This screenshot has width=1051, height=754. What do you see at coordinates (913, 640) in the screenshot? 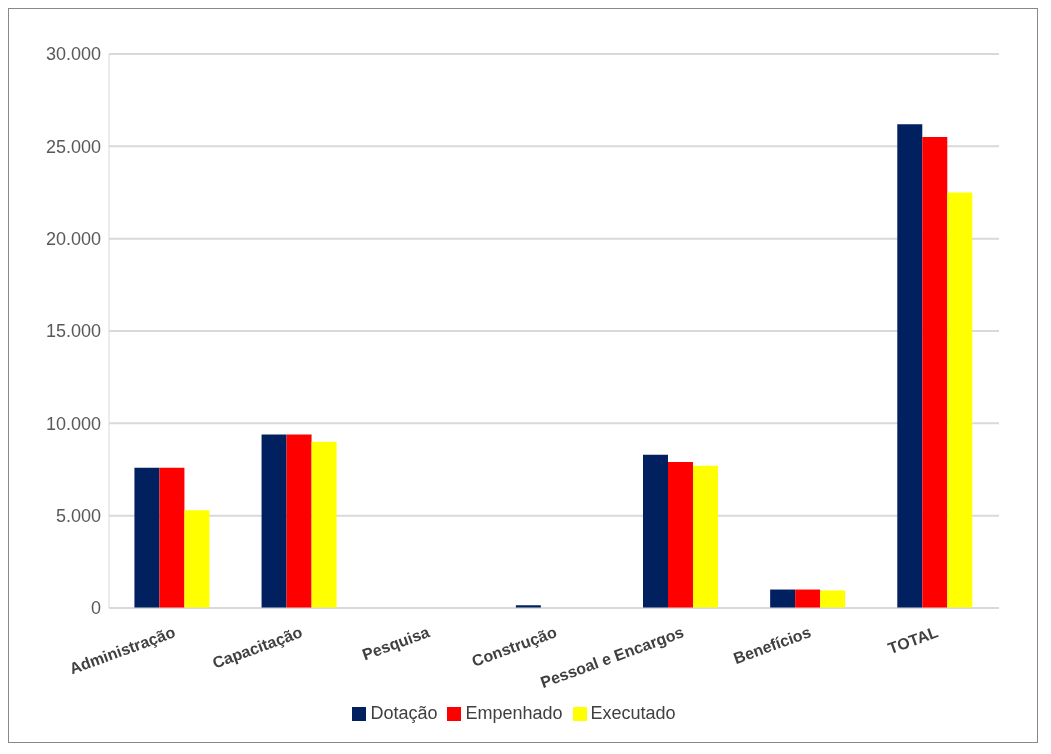
I see `x-tick-label: TOTAL` at bounding box center [913, 640].